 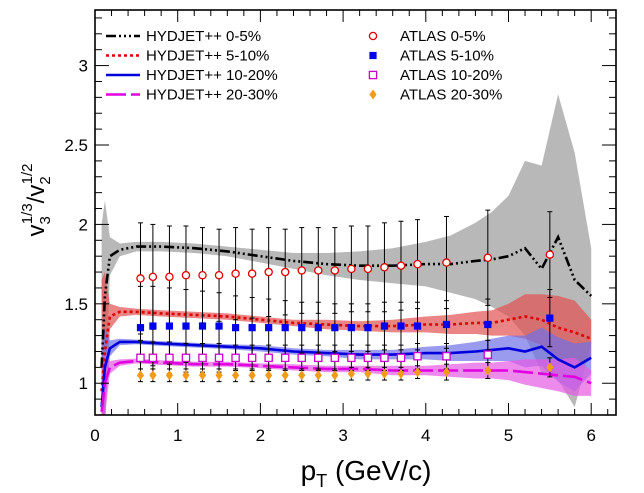 What do you see at coordinates (177, 435) in the screenshot?
I see `x-tick-label: 1` at bounding box center [177, 435].